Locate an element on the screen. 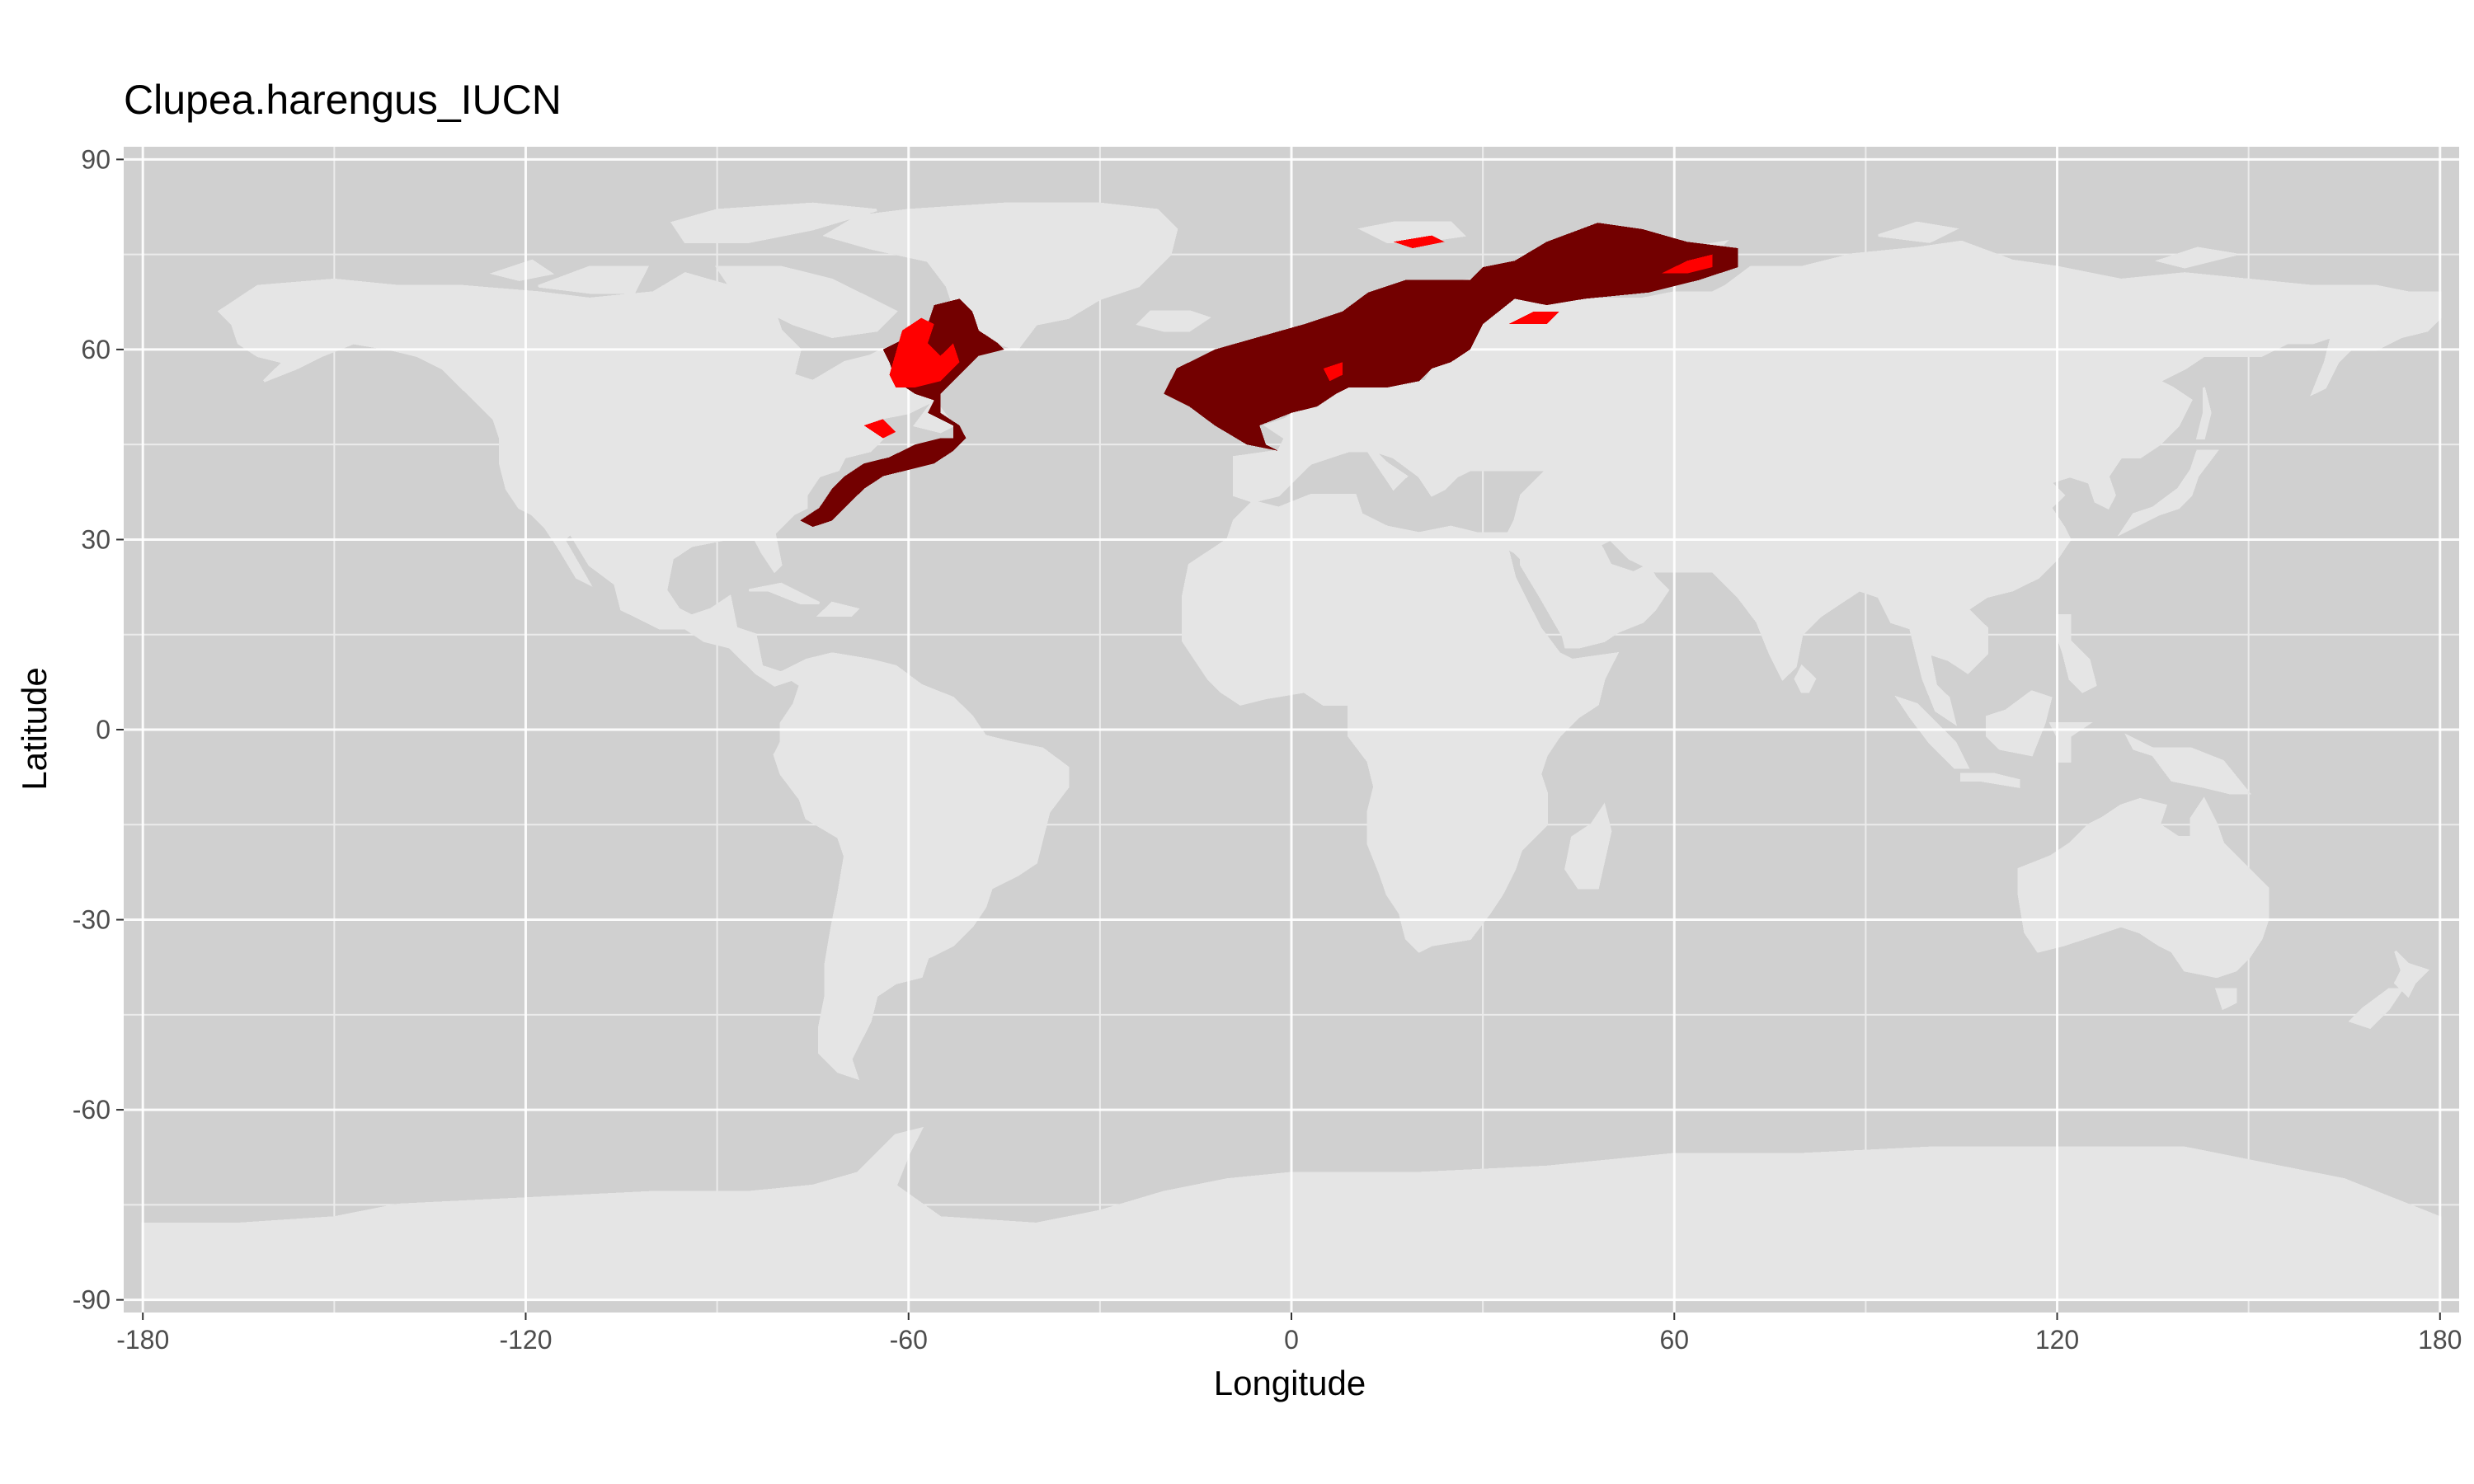 The image size is (2474, 1484). x-tick-label: -120 is located at coordinates (525, 1340).